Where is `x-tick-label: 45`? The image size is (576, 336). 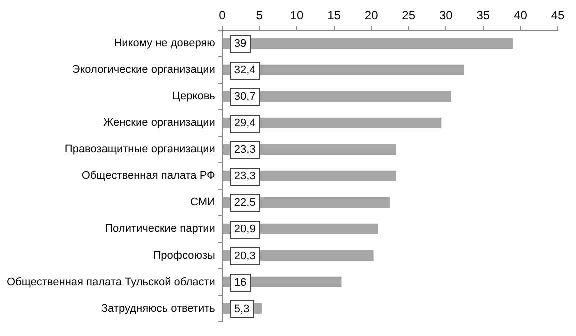 x-tick-label: 45 is located at coordinates (558, 15).